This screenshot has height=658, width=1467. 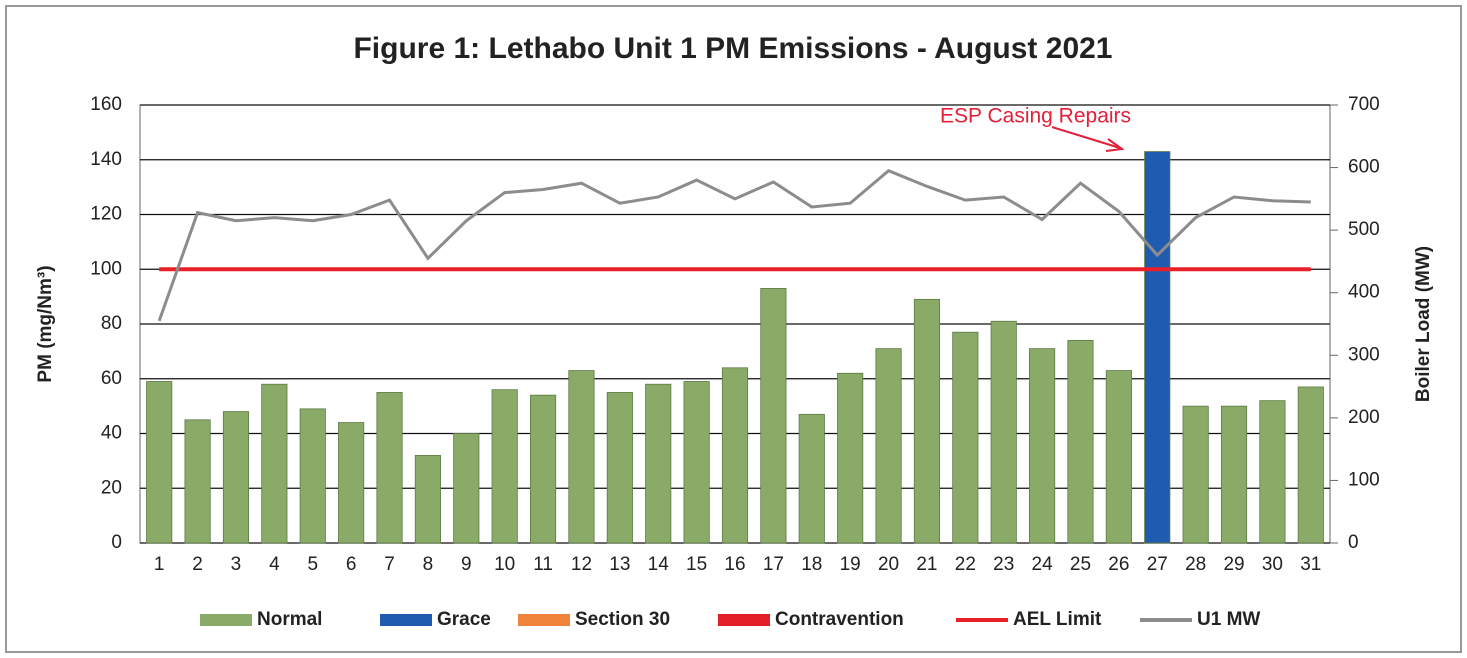 What do you see at coordinates (850, 564) in the screenshot?
I see `x-tick-label: 19` at bounding box center [850, 564].